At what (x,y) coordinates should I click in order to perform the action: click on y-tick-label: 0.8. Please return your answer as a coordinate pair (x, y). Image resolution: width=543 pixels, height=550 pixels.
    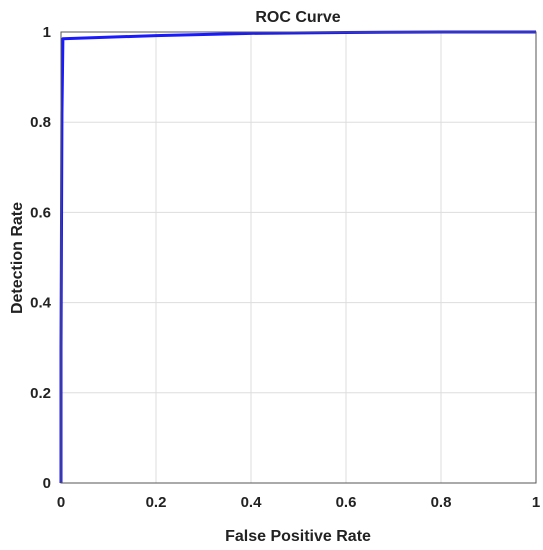
    Looking at the image, I should click on (40, 122).